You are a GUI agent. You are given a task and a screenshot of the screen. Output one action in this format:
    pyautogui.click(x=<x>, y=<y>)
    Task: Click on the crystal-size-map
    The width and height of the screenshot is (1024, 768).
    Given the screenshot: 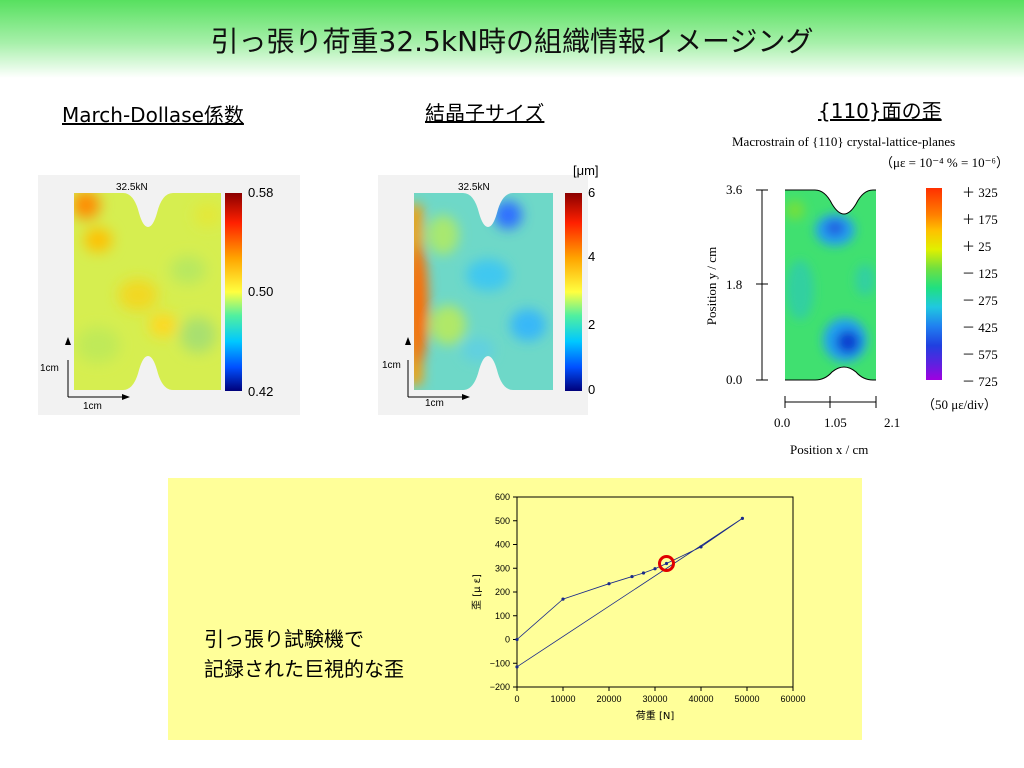 What is the action you would take?
    pyautogui.click(x=493, y=296)
    